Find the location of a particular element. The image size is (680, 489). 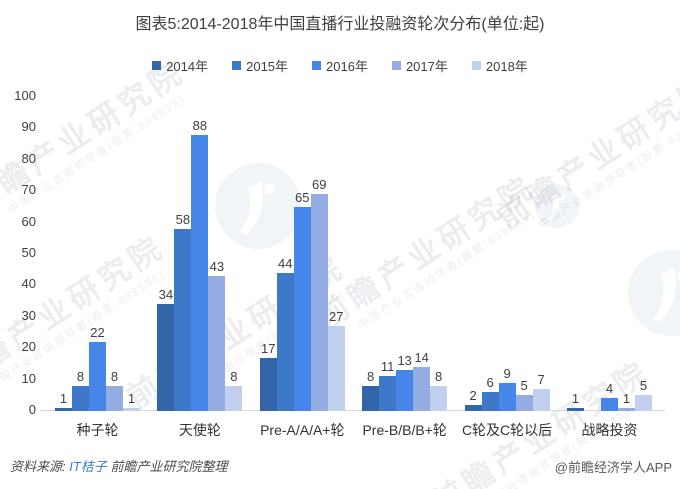

y-axis-tick-label: 20 is located at coordinates (28, 347).